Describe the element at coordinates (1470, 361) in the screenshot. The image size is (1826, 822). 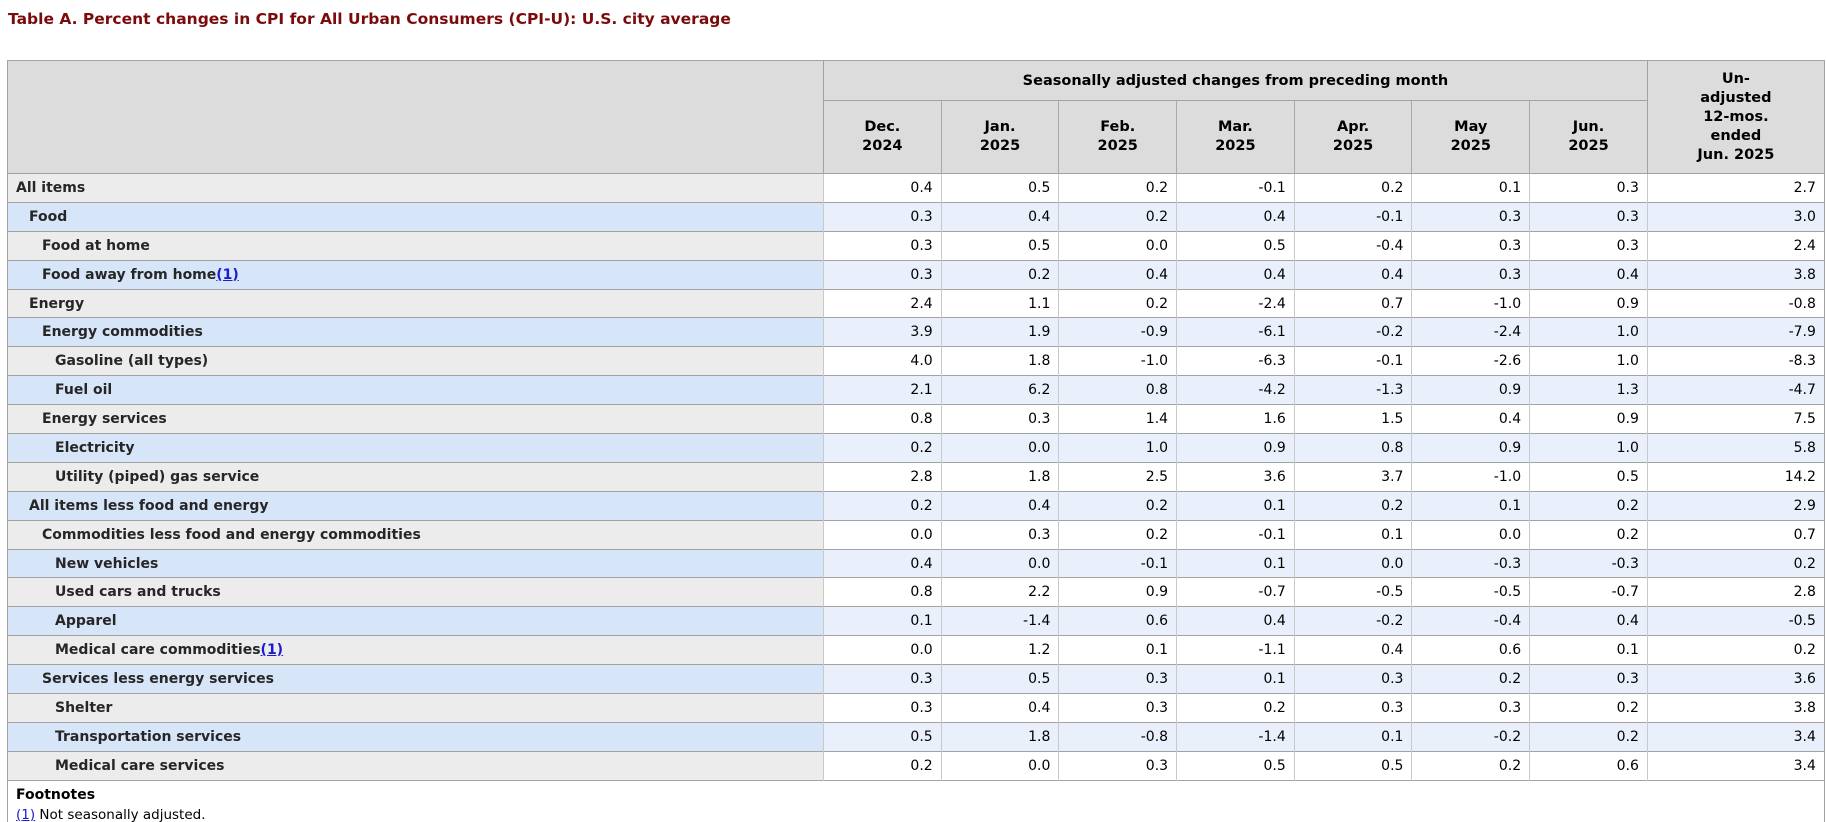
I see `value-cell: -2.6` at that location.